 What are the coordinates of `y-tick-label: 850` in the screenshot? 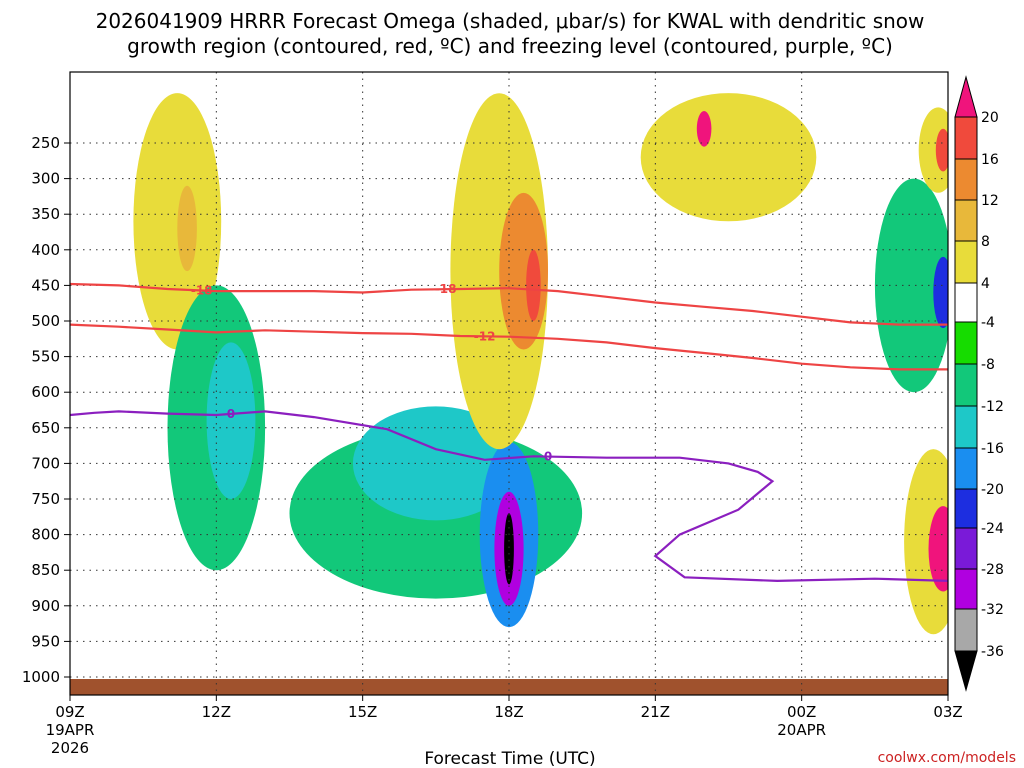 It's located at (45, 570).